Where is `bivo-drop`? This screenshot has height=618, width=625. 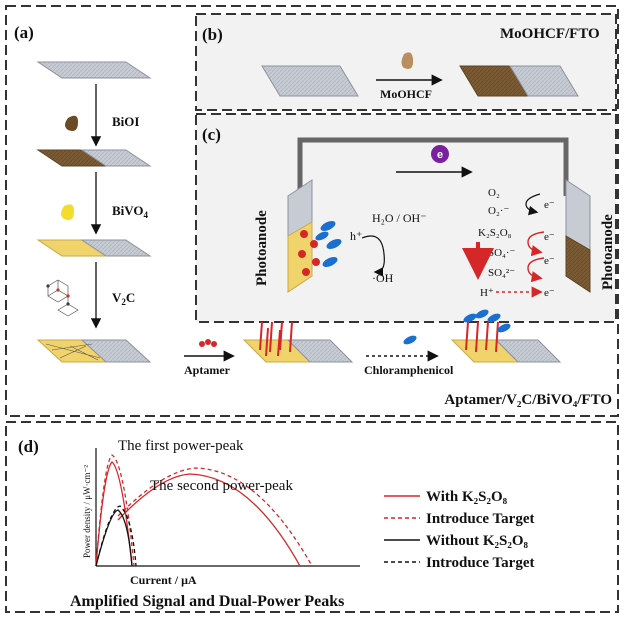
bivo-drop is located at coordinates (67, 212).